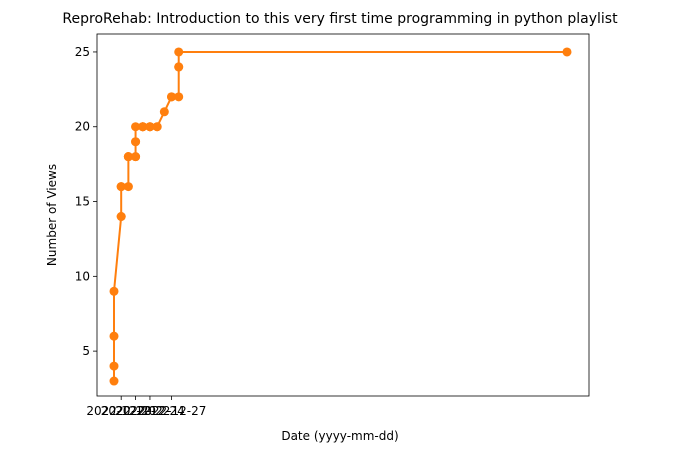 Image resolution: width=681 pixels, height=453 pixels. What do you see at coordinates (82, 127) in the screenshot?
I see `y-tick-label: 20` at bounding box center [82, 127].